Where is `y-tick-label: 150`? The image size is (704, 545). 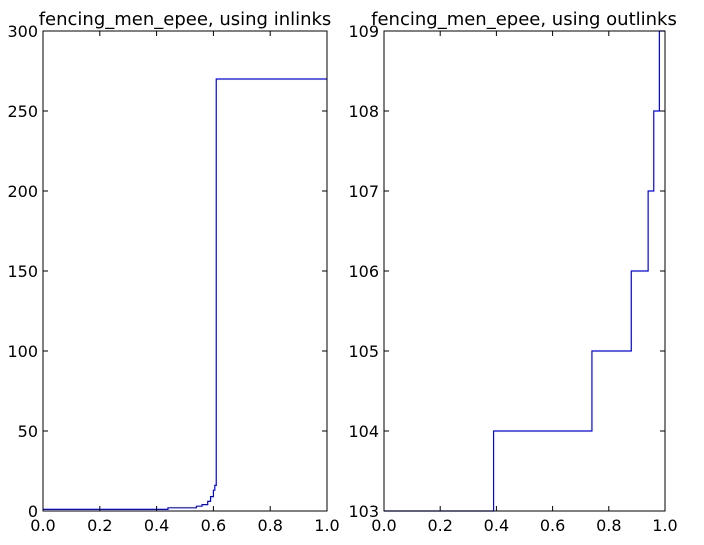 y-tick-label: 150 is located at coordinates (22, 271).